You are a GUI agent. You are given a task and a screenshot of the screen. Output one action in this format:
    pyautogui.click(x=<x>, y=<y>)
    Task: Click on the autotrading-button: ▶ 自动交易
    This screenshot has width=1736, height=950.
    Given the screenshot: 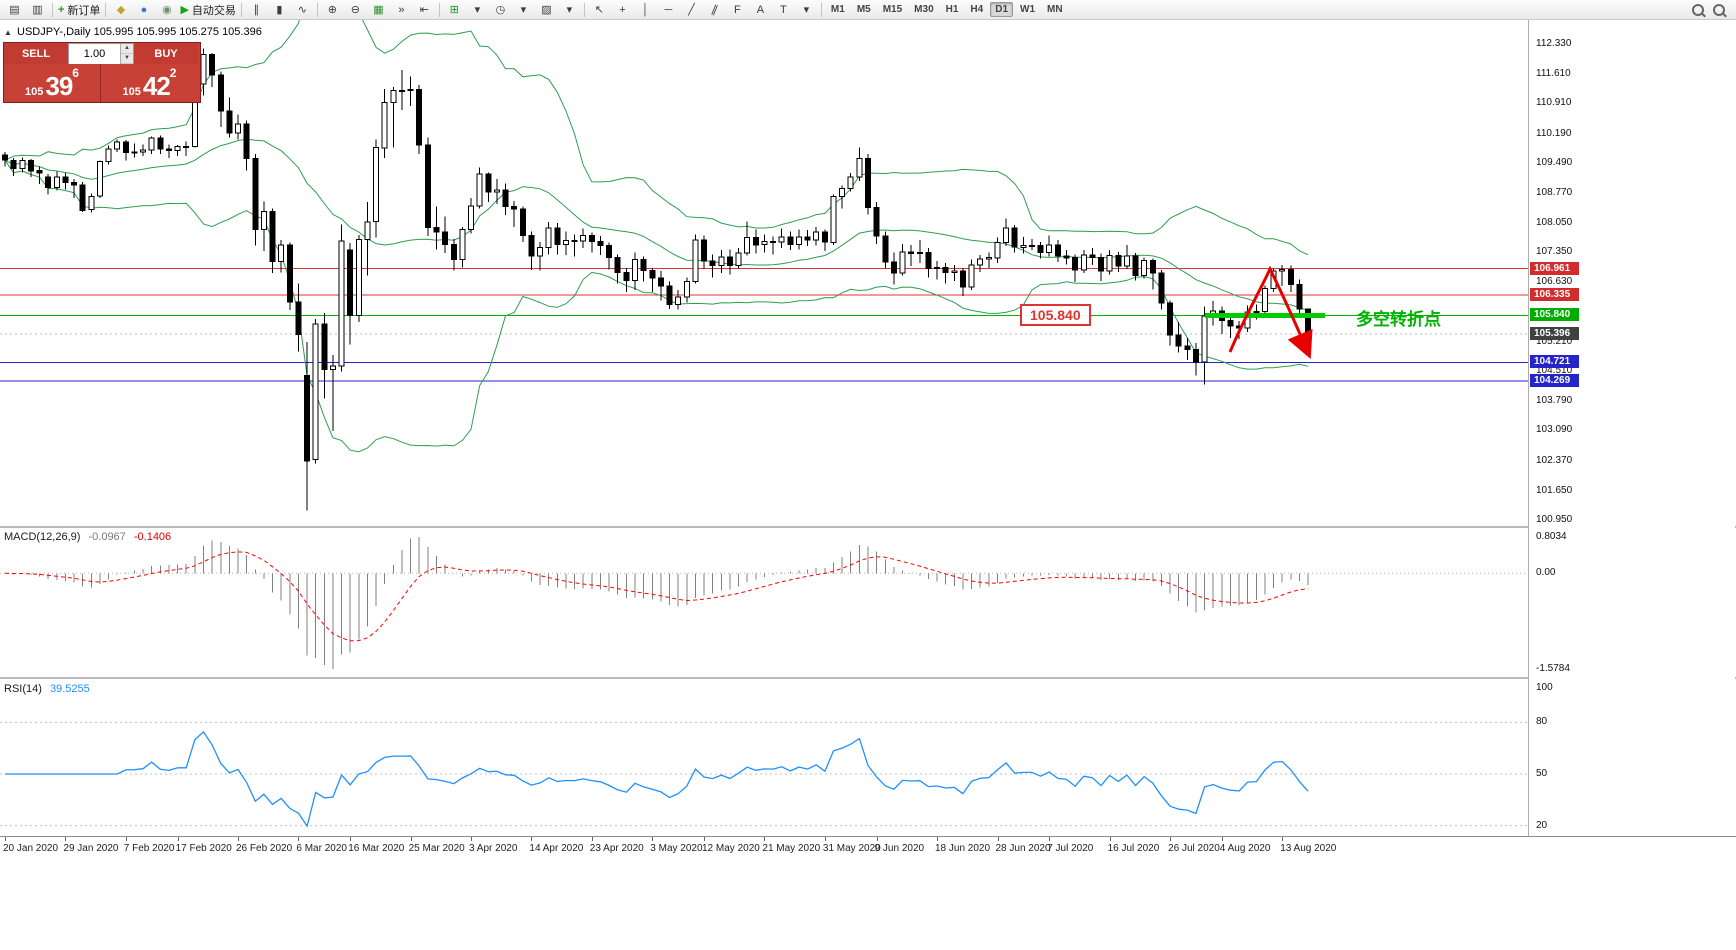 What is the action you would take?
    pyautogui.click(x=207, y=9)
    